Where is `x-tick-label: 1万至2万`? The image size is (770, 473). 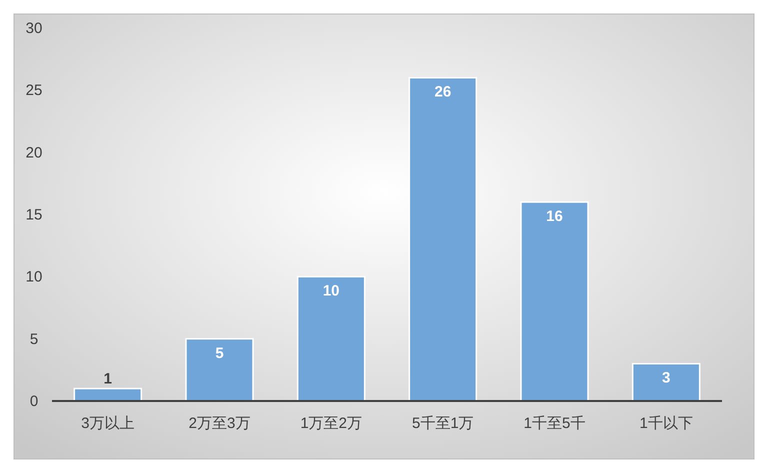
x-tick-label: 1万至2万 is located at coordinates (331, 423).